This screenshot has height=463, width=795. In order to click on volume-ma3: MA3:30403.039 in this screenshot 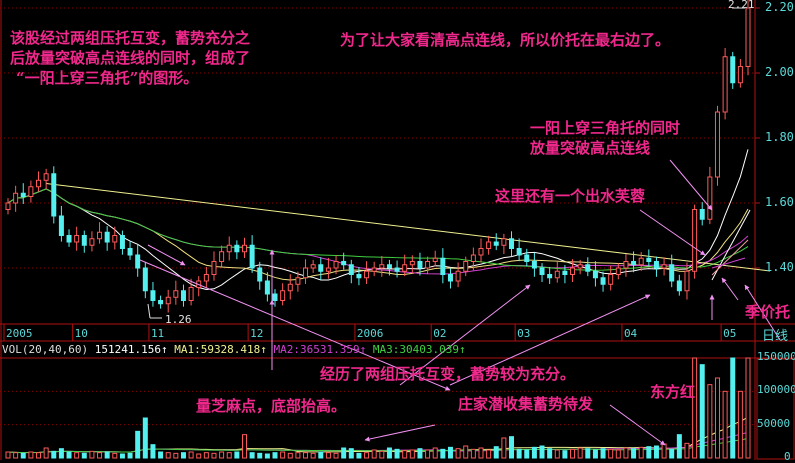, I will do `click(415, 349)`.